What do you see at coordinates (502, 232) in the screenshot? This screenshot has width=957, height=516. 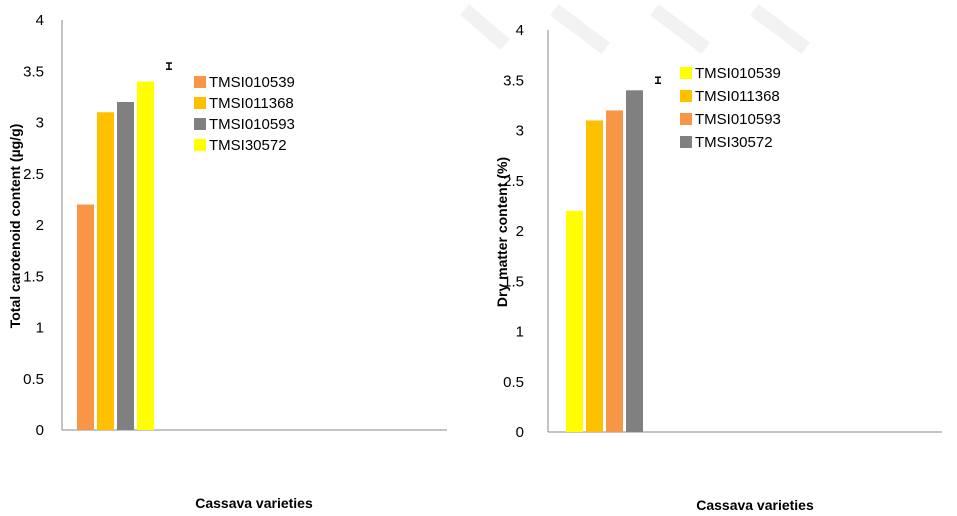 I see `y-axis-label: Dry matter content (%)` at bounding box center [502, 232].